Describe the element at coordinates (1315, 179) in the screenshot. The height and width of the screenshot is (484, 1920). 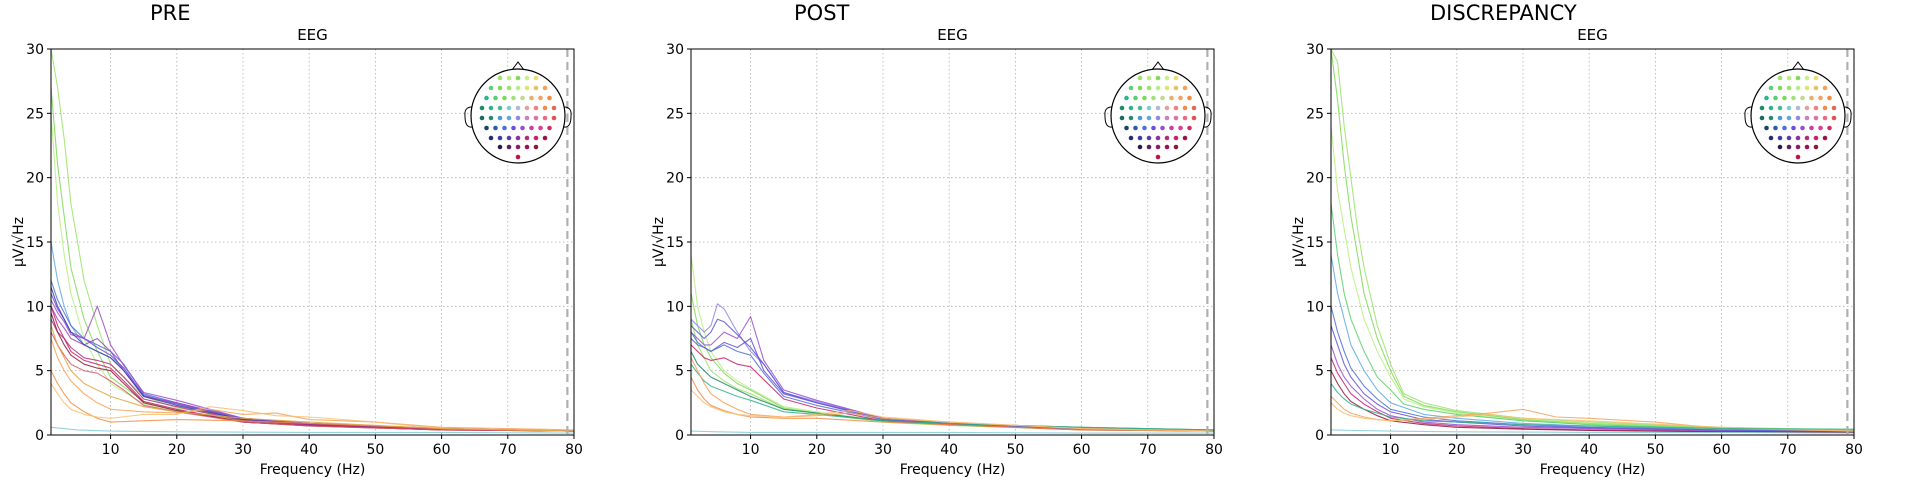
I see `y-tick-label: 20` at that location.